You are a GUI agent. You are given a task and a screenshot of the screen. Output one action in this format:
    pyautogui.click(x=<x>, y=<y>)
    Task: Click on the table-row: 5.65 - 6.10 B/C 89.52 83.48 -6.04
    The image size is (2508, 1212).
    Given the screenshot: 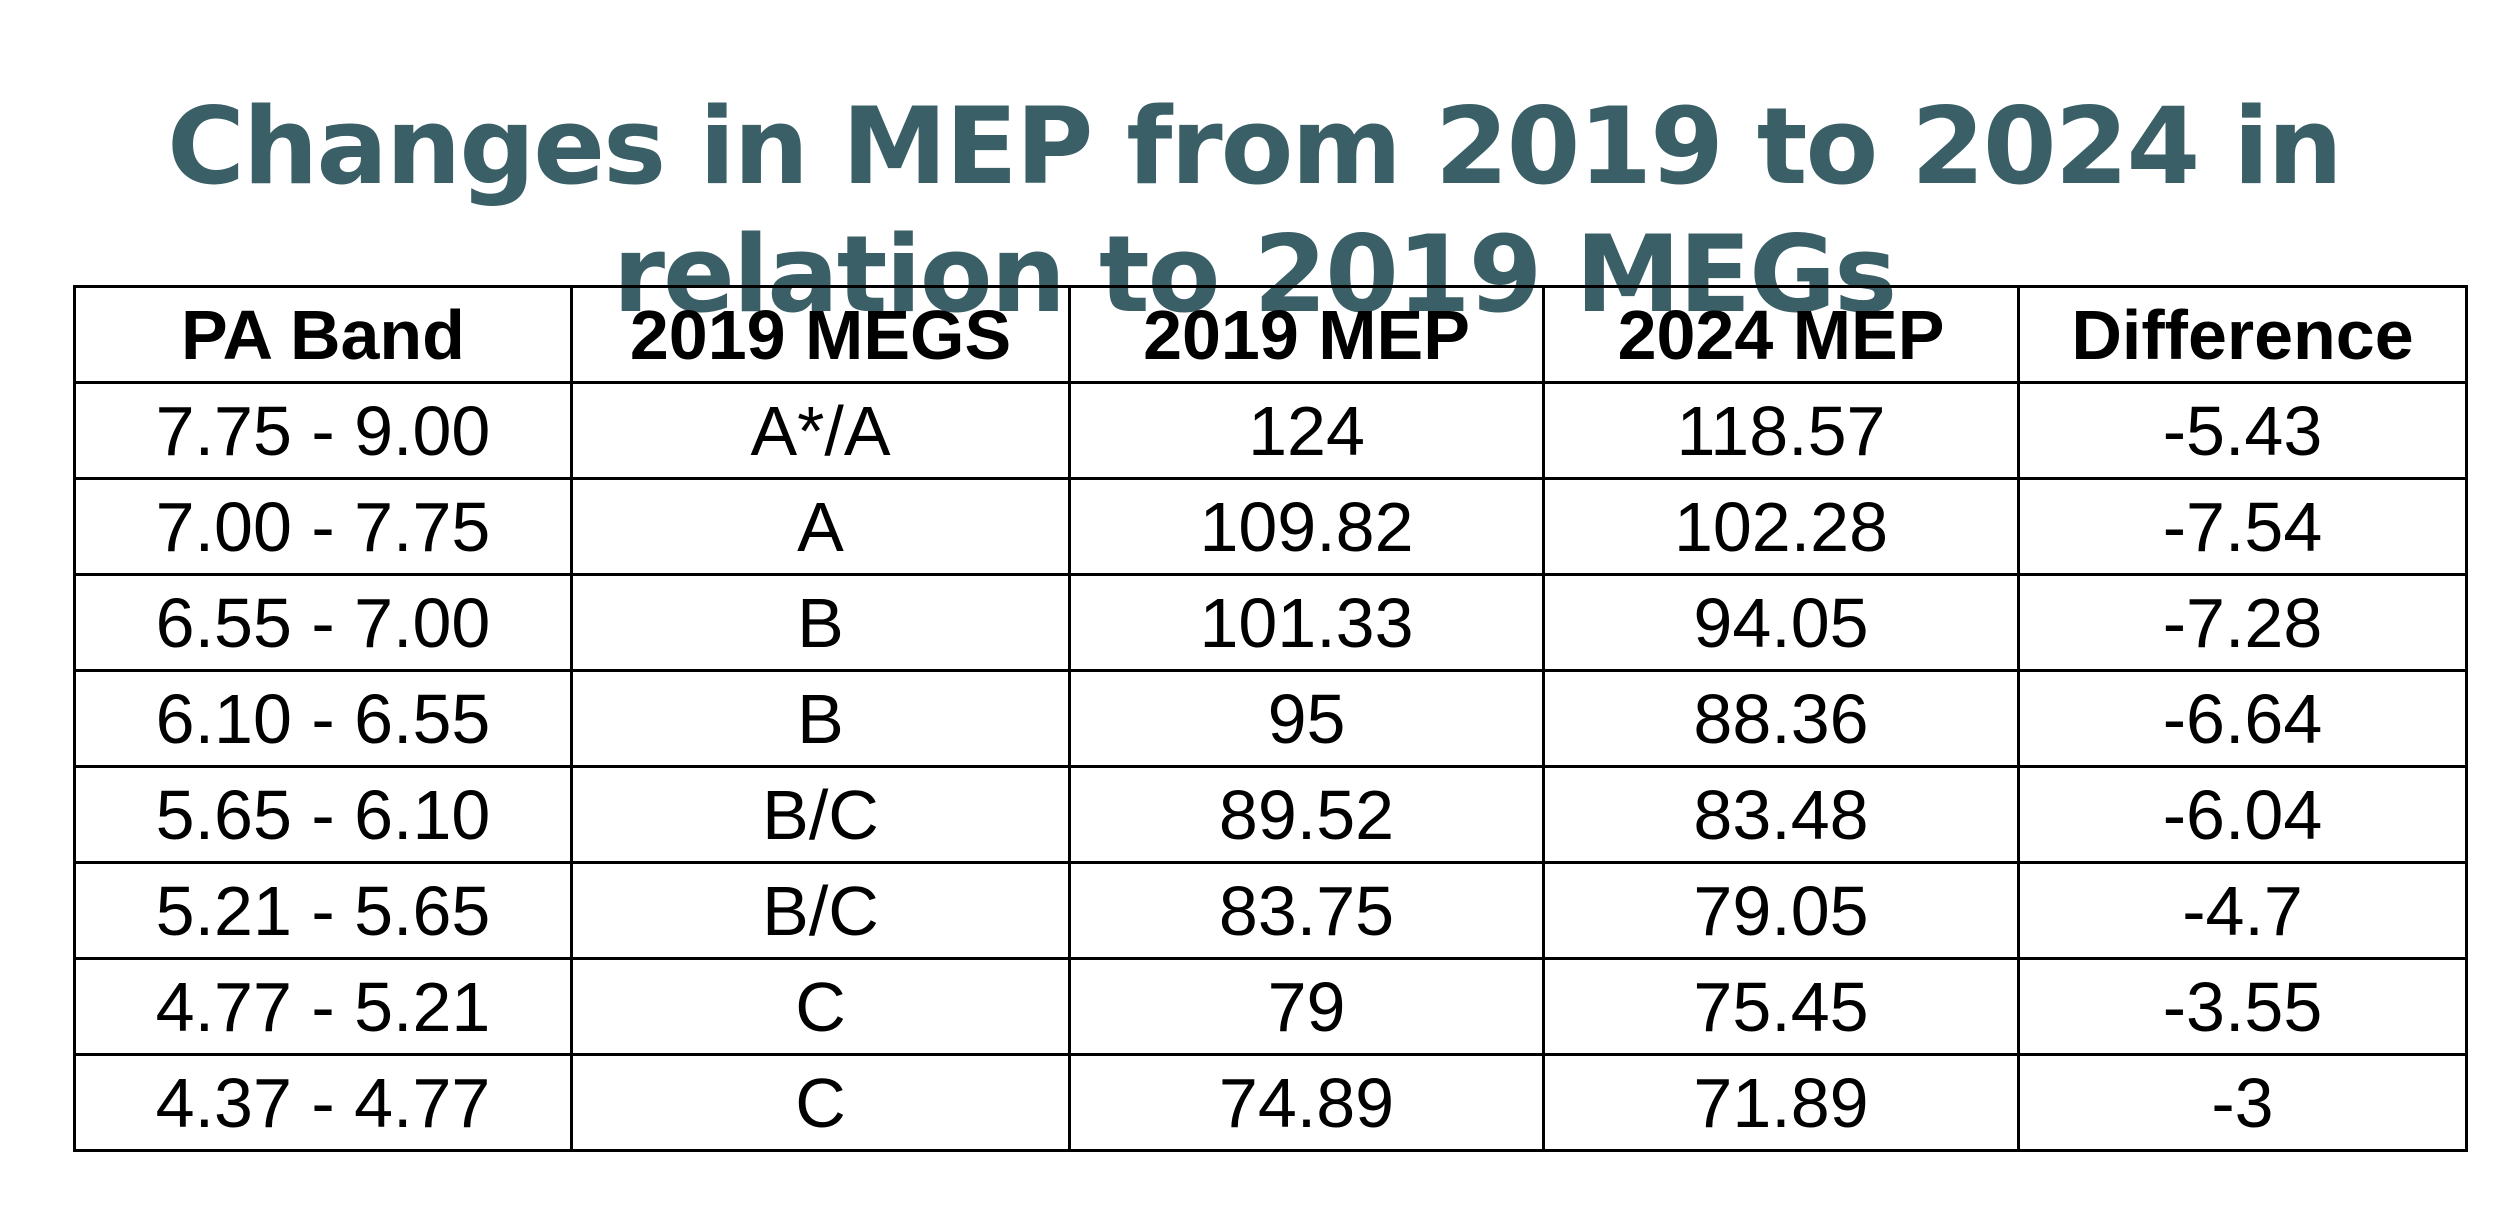 What is the action you would take?
    pyautogui.click(x=1270, y=814)
    